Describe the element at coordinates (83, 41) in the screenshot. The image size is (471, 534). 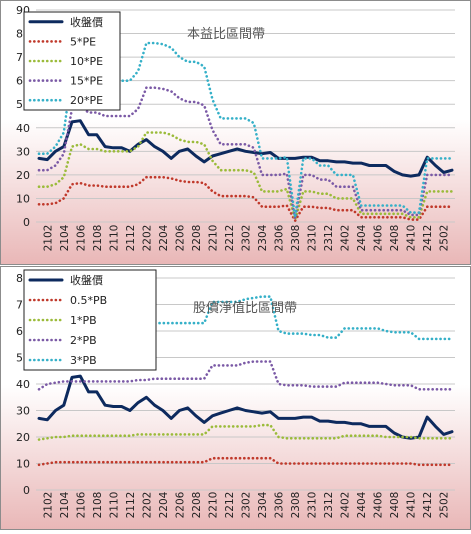
I see `legend-label: 5*PE` at that location.